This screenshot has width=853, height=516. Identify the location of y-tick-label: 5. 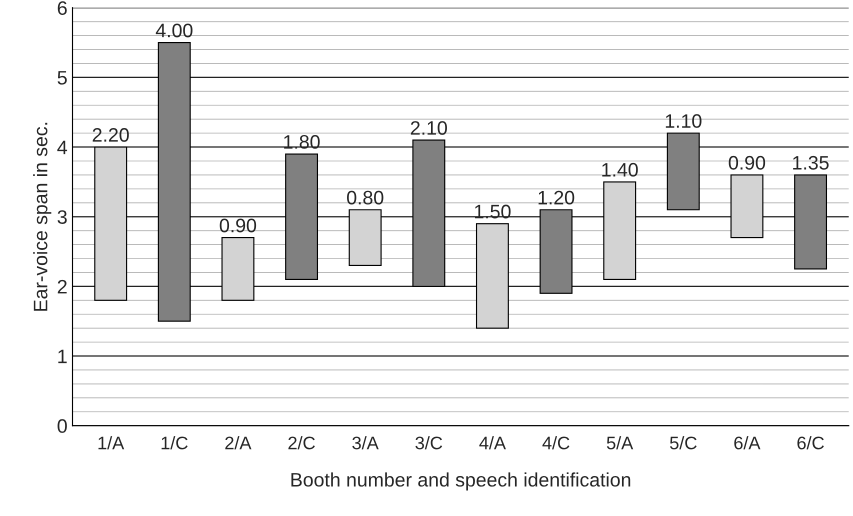
(62, 78).